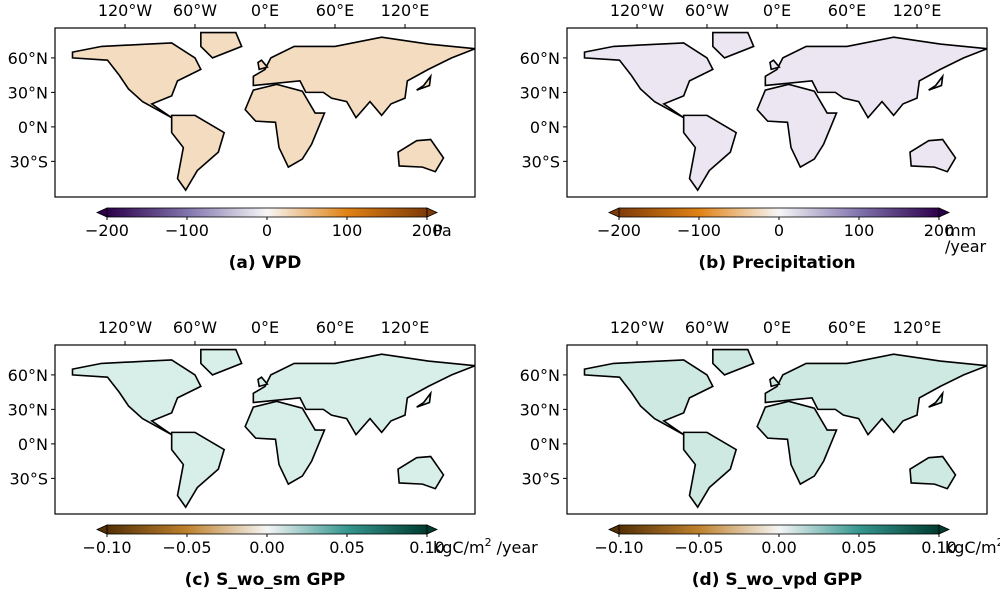 The height and width of the screenshot is (595, 1000). What do you see at coordinates (777, 580) in the screenshot?
I see `panel-caption: (d) S_wo_vpd GPP` at bounding box center [777, 580].